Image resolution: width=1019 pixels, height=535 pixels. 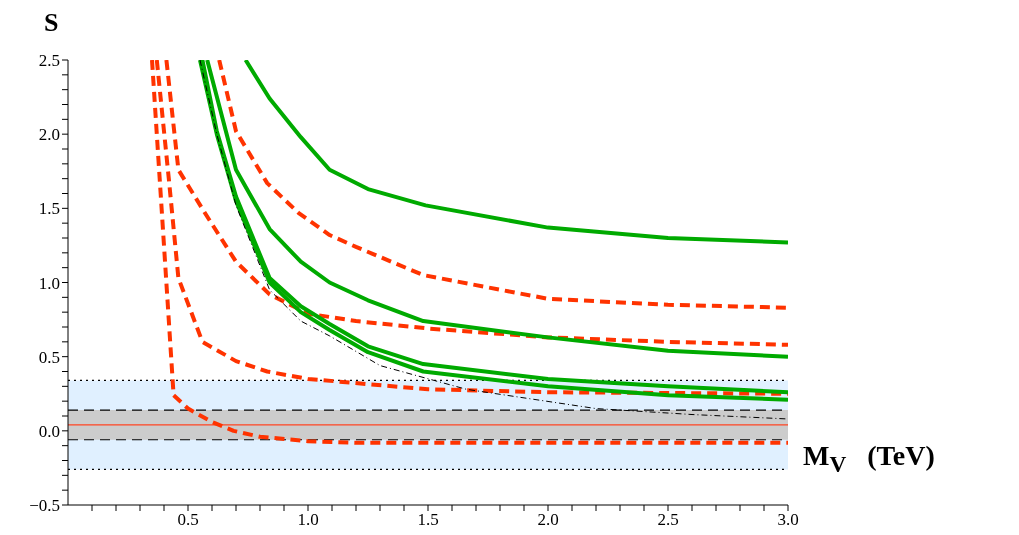 What do you see at coordinates (869, 459) in the screenshot?
I see `x-axis-title: M$_{V}$ (TeV)` at bounding box center [869, 459].